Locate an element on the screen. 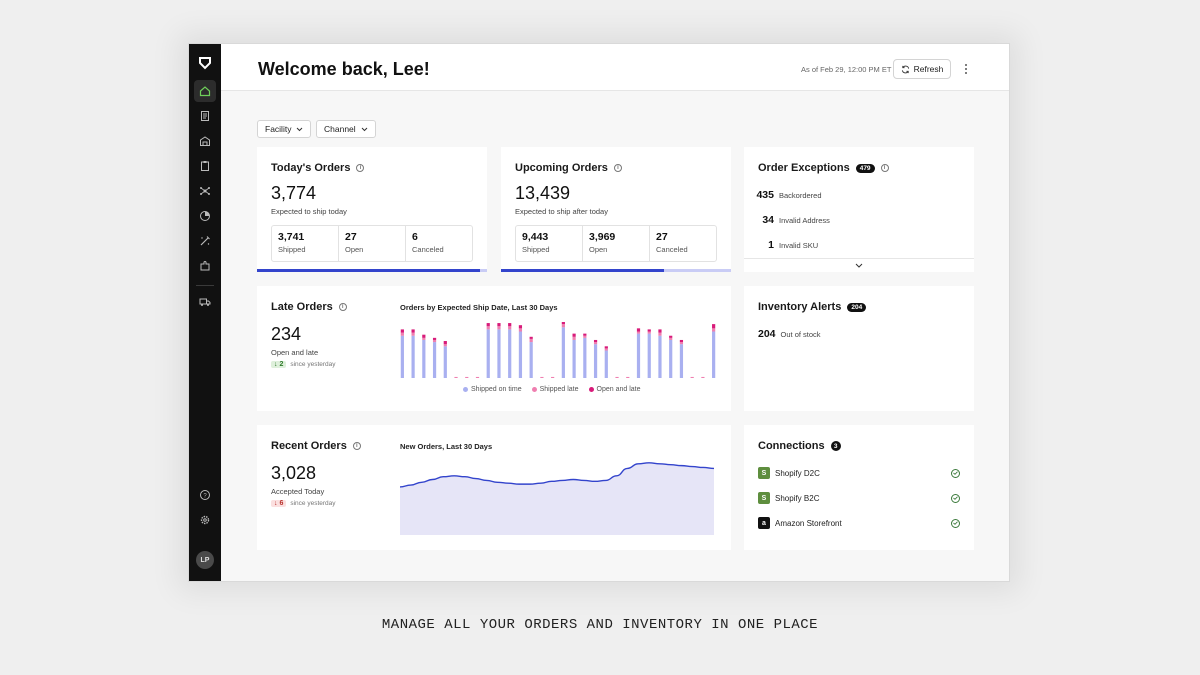 The image size is (1200, 675). area-fill is located at coordinates (557, 498).